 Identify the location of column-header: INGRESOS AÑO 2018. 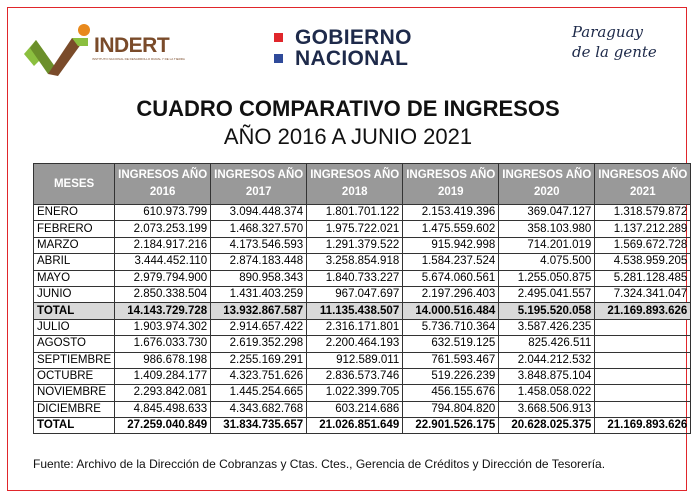
(355, 184).